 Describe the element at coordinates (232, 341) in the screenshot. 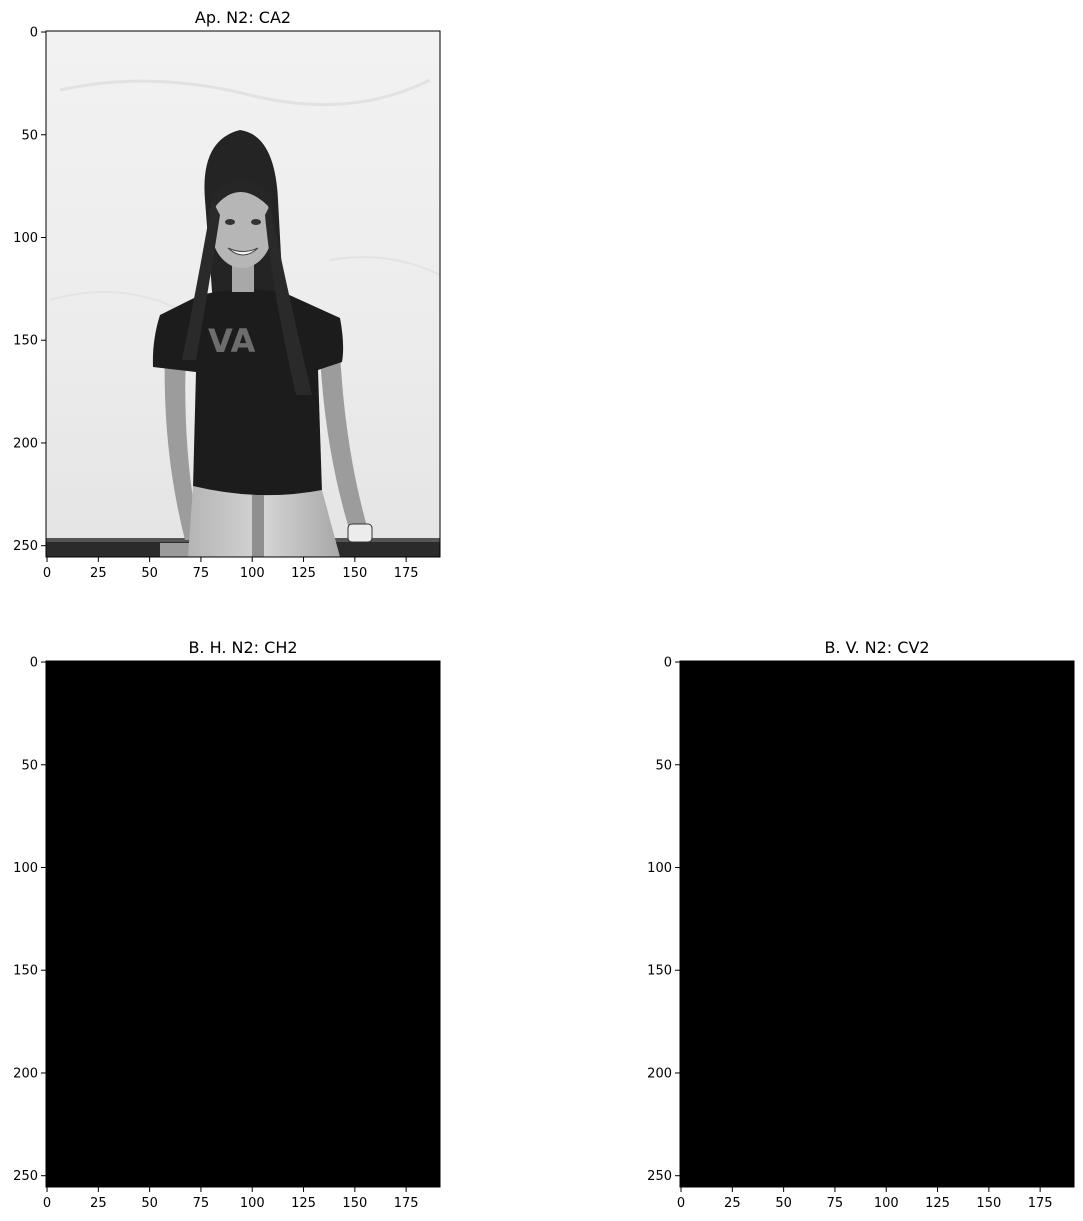

I see `svg-text: VA` at that location.